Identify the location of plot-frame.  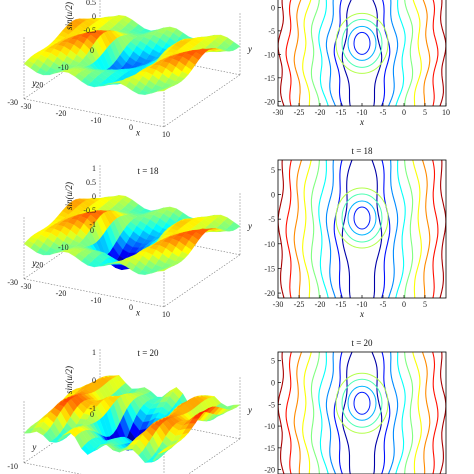
(362, 412).